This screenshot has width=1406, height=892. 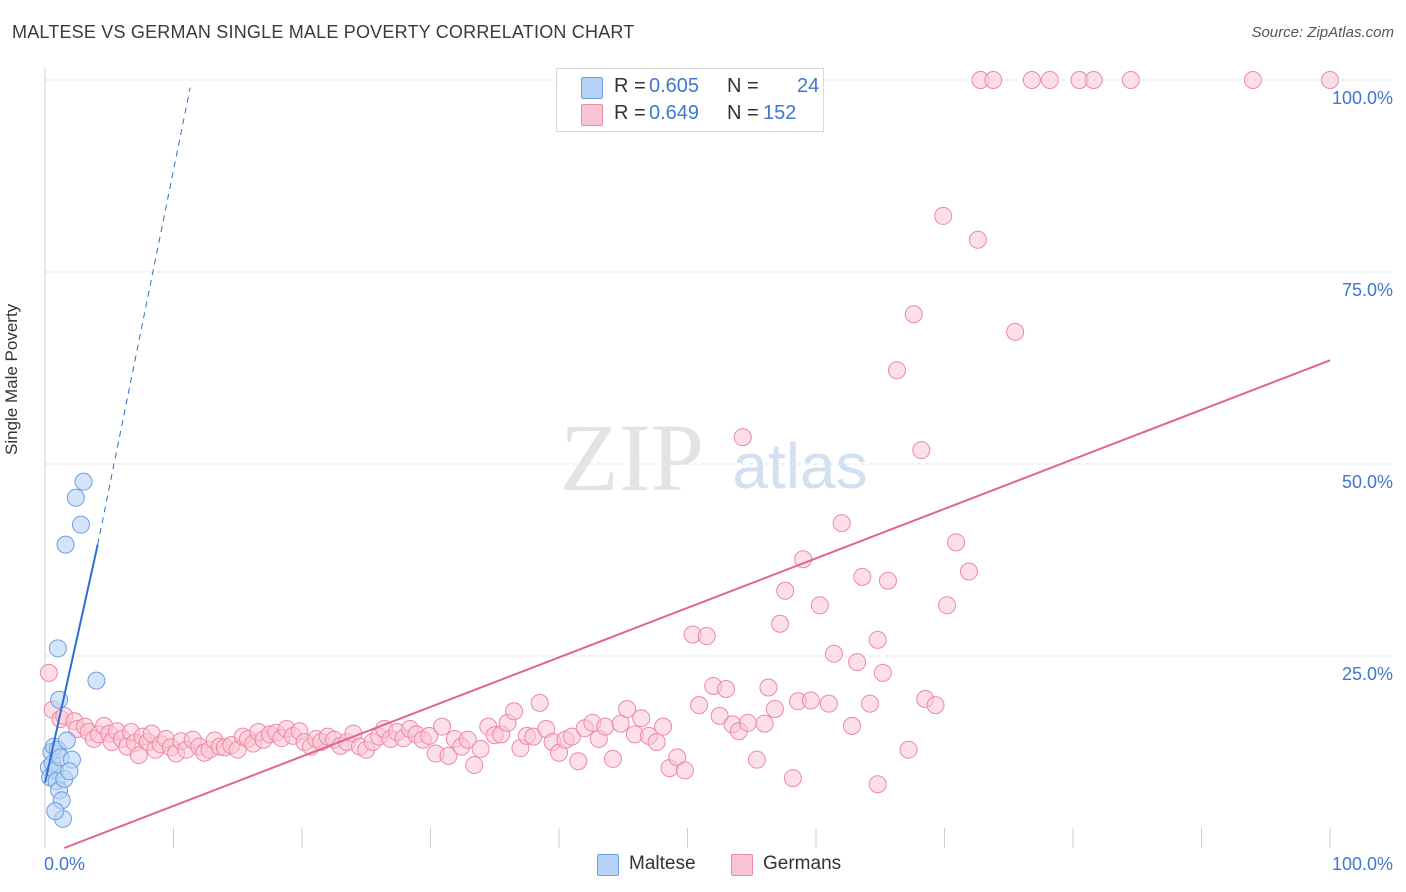 I want to click on y-tick-label: 50.0%, so click(x=1367, y=482).